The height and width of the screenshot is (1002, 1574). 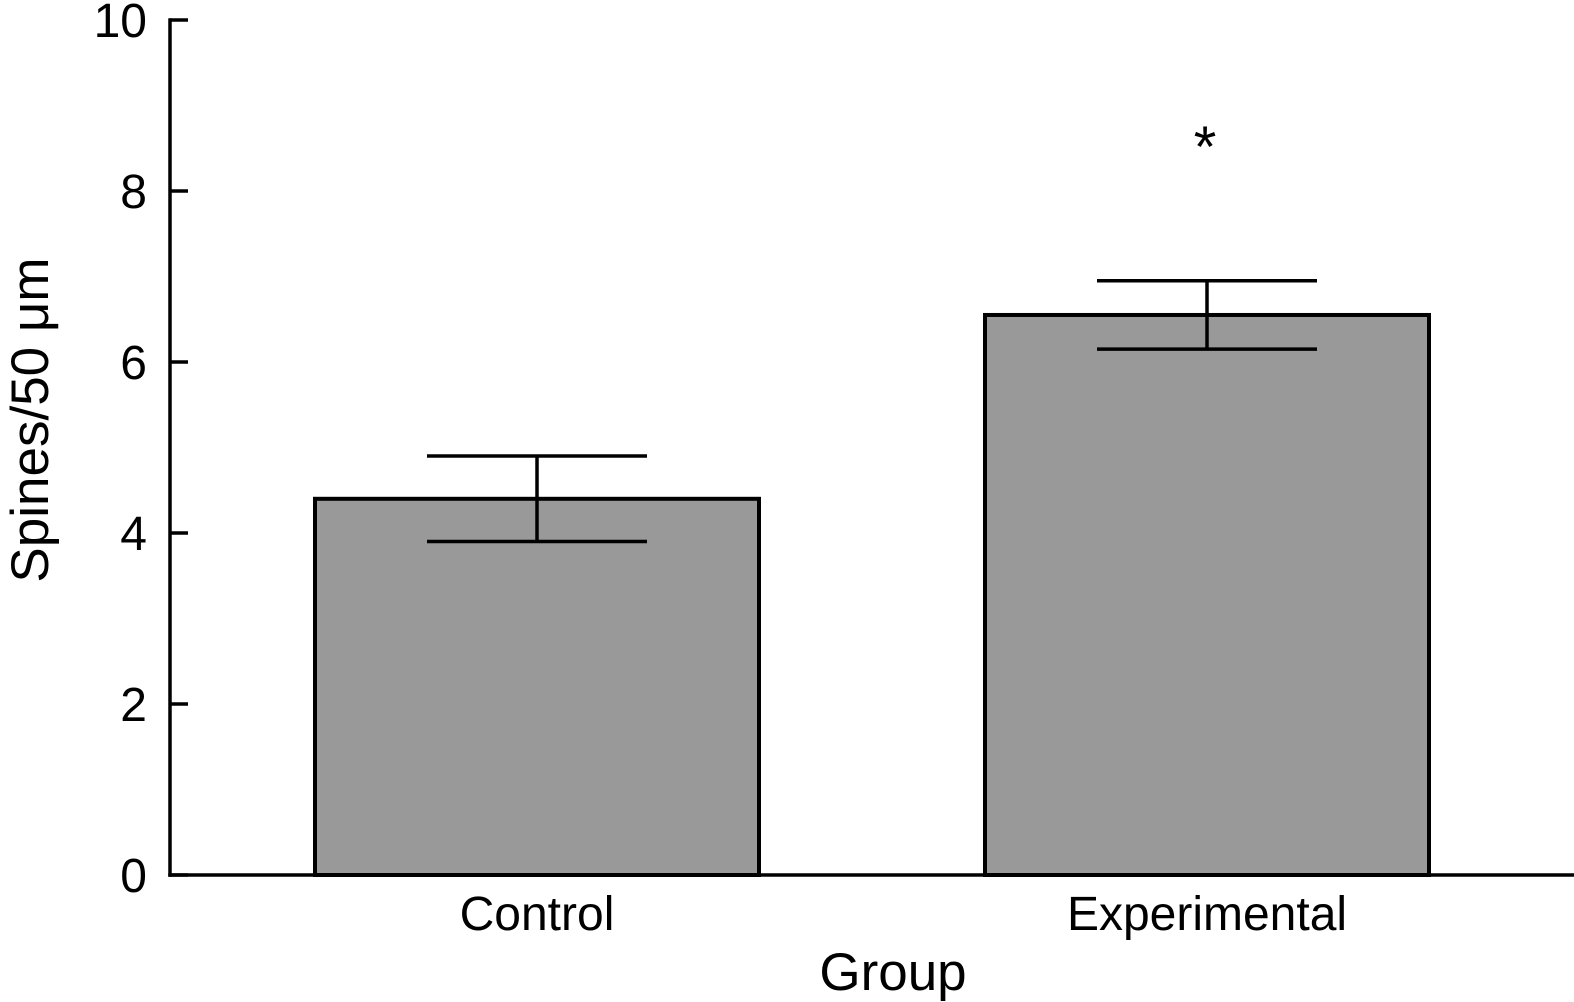 What do you see at coordinates (133, 363) in the screenshot?
I see `y-tick-label: 6` at bounding box center [133, 363].